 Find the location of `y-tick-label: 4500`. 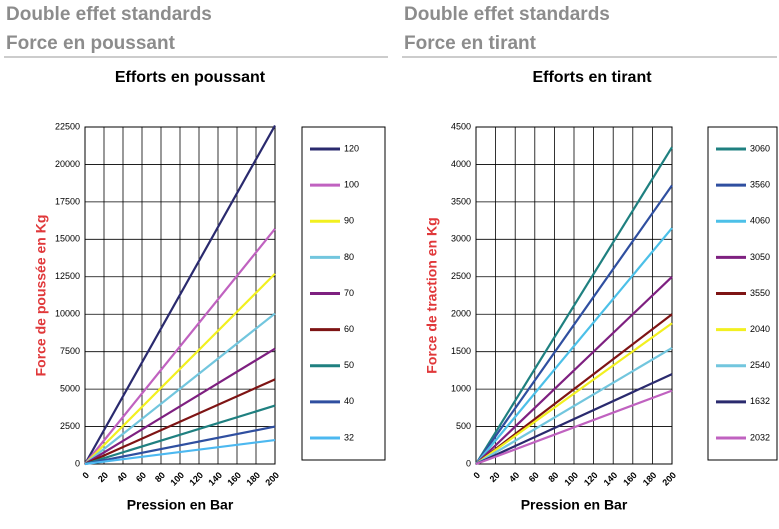

y-tick-label: 4500 is located at coordinates (461, 126).